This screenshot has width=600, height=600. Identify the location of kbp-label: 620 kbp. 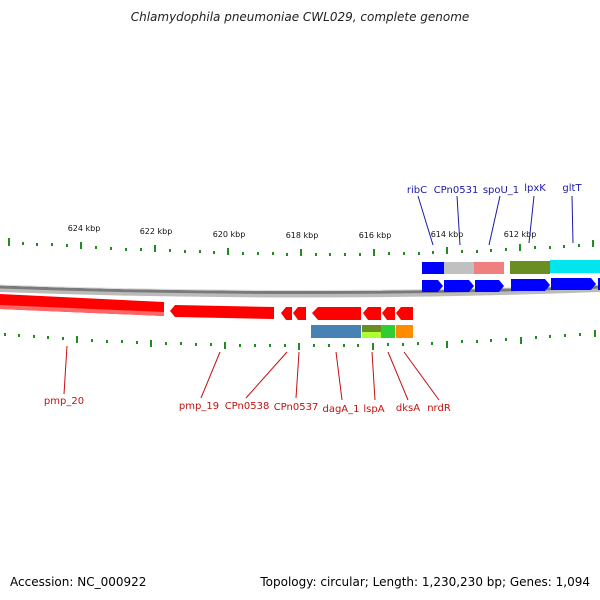
(229, 234).